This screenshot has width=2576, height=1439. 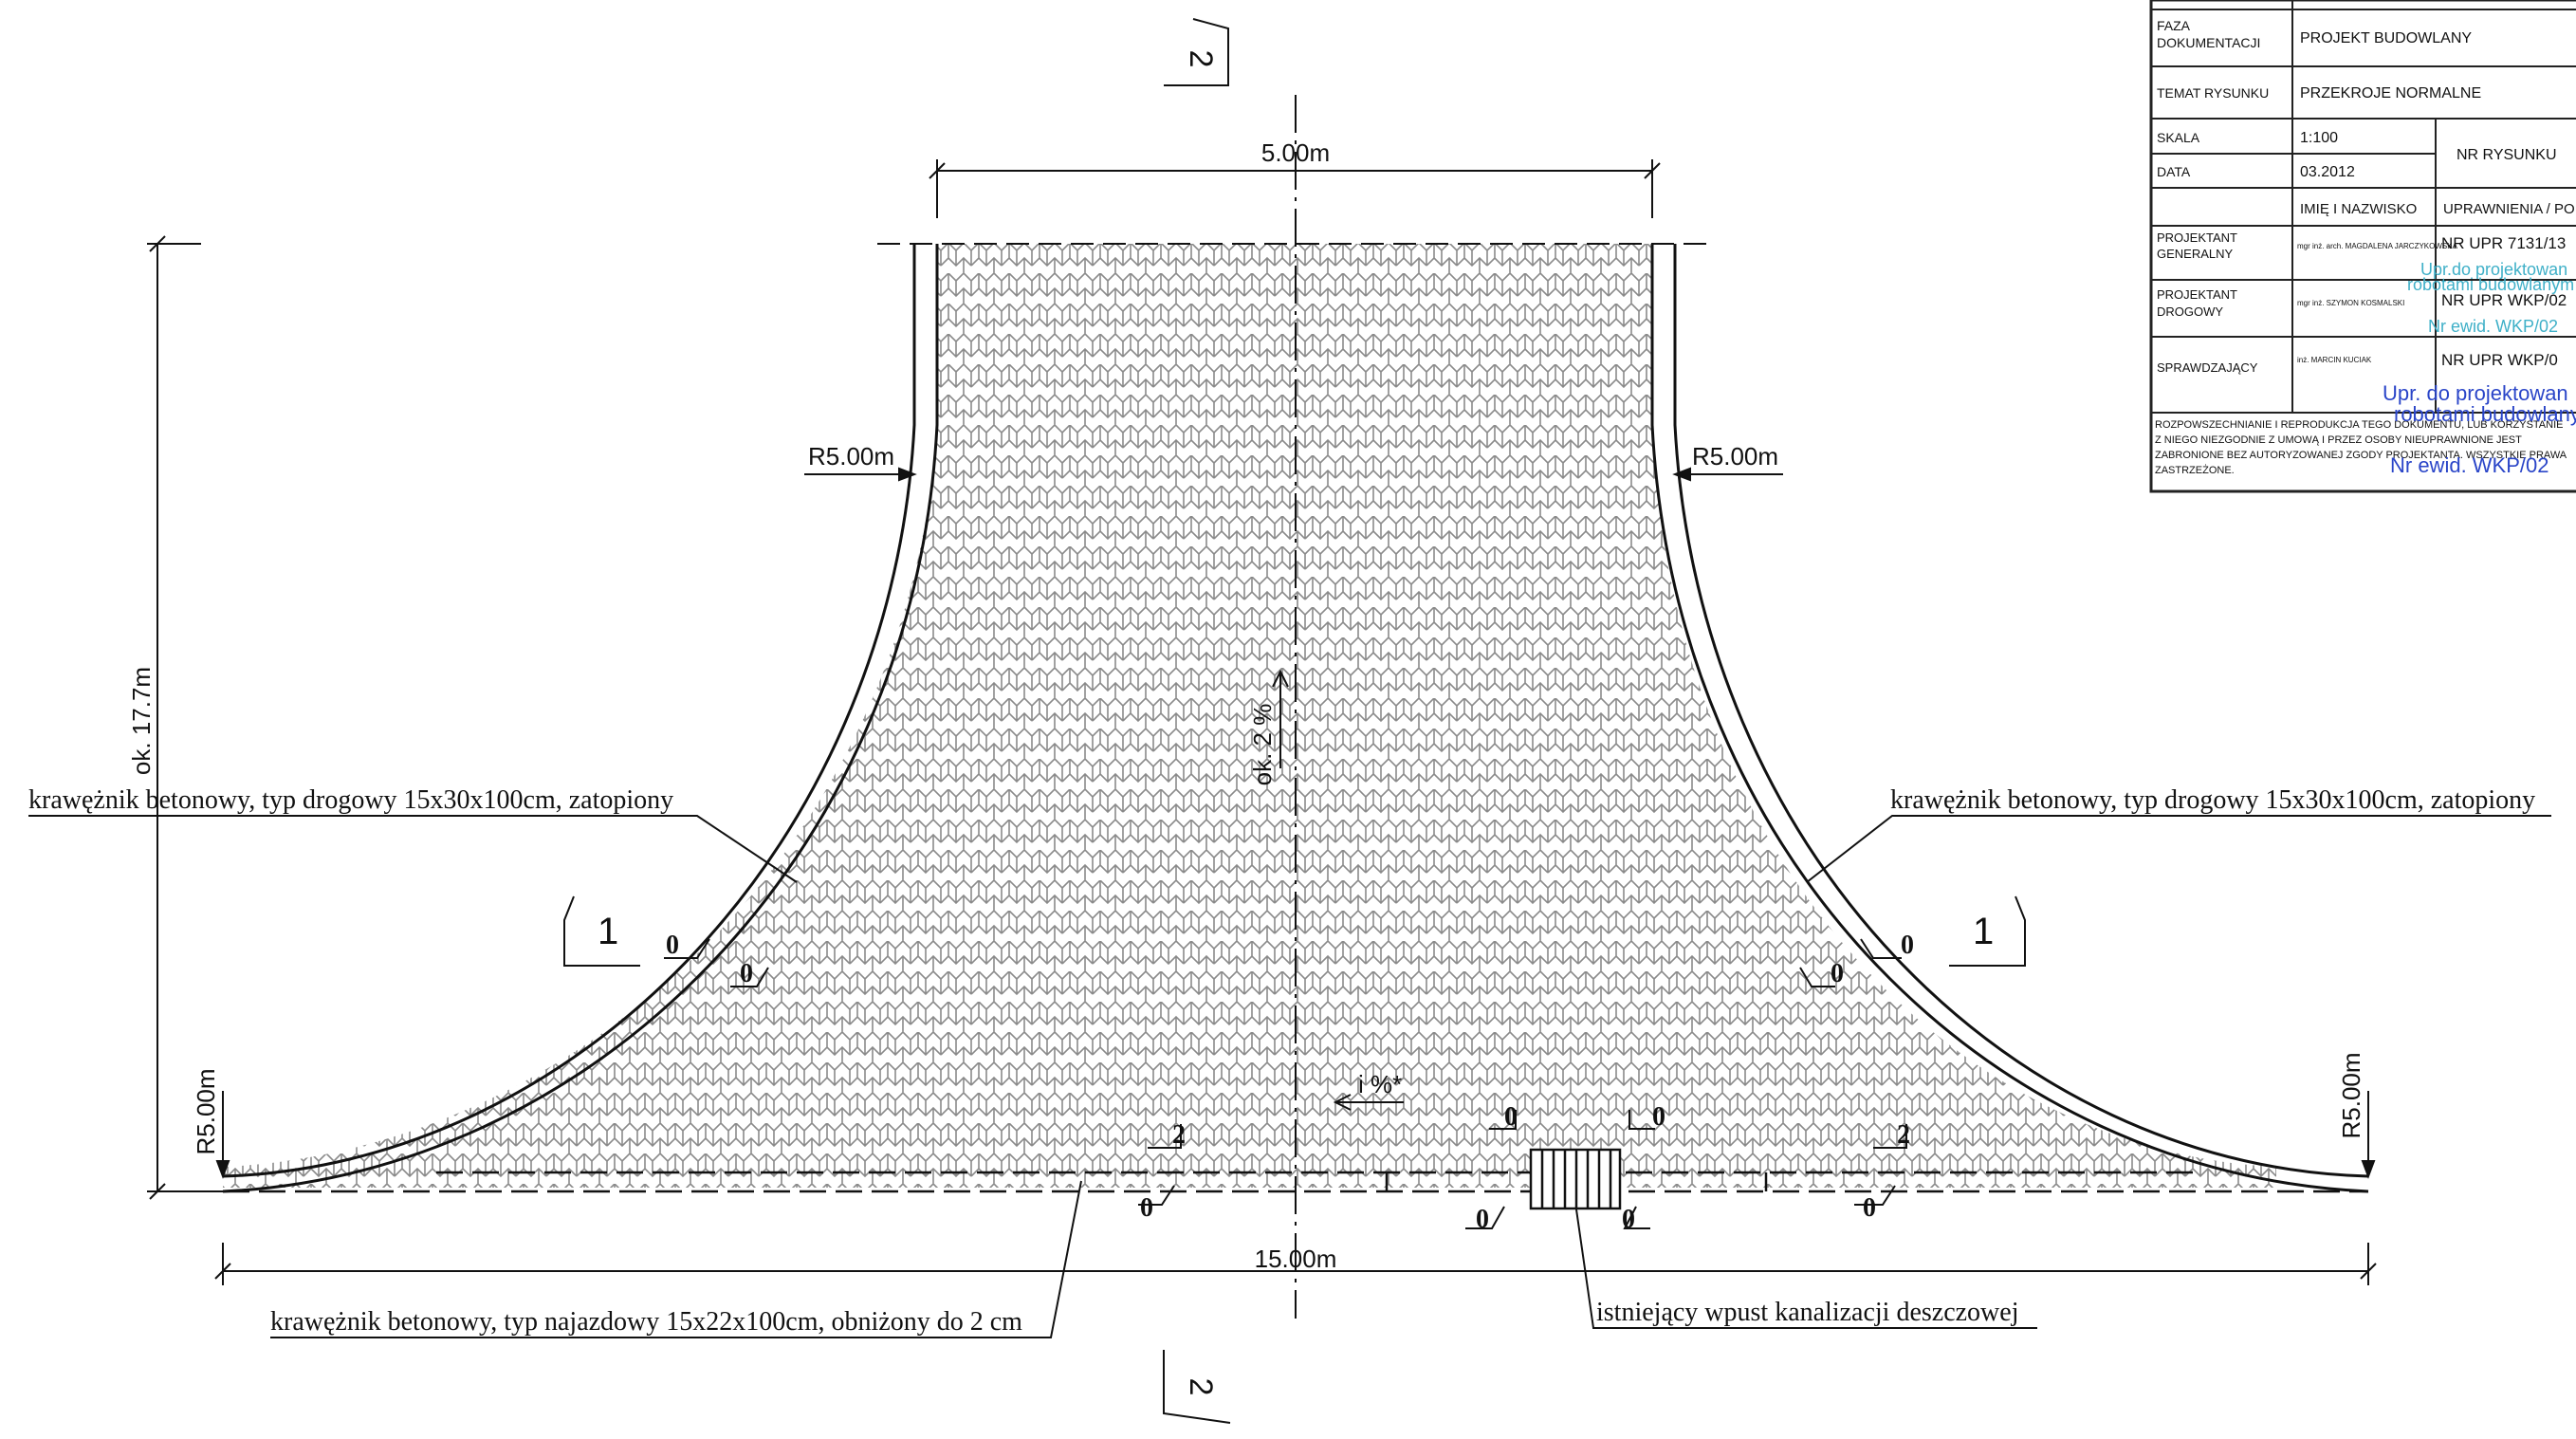 What do you see at coordinates (1735, 456) in the screenshot?
I see `radius-right-label: R5.00m` at bounding box center [1735, 456].